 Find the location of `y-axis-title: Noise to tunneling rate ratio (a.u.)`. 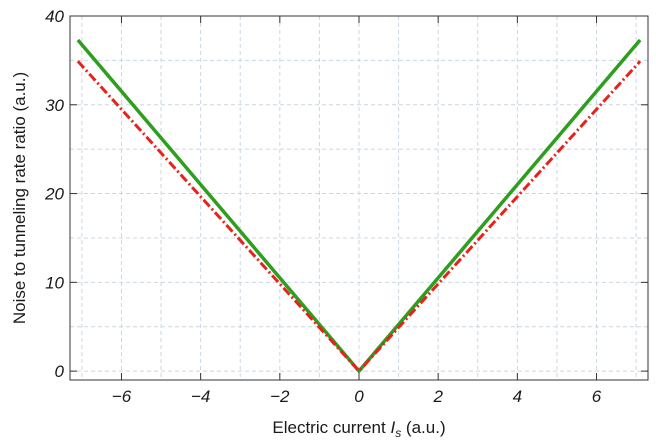

y-axis-title: Noise to tunneling rate ratio (a.u.) is located at coordinates (19, 198).